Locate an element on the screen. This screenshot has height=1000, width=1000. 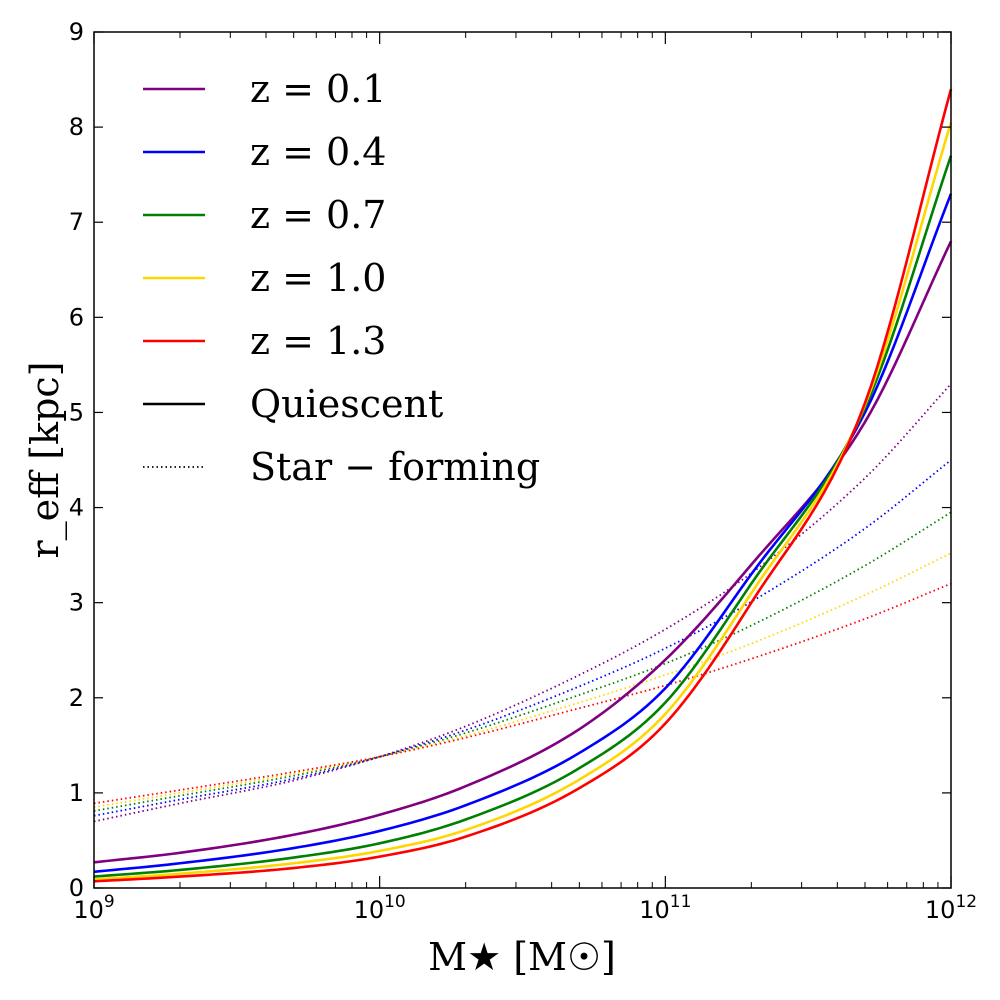
legend-label: z = 0.4 is located at coordinates (318, 152).